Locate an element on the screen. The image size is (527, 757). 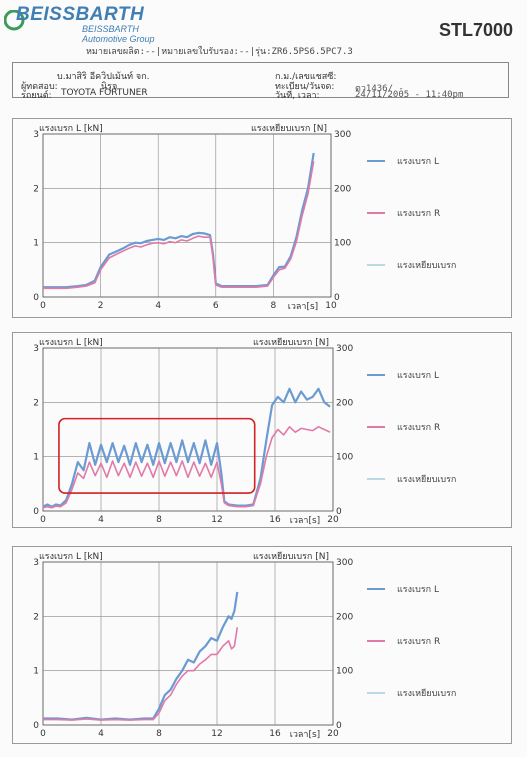
x-tick-label: 6 is located at coordinates (216, 306).